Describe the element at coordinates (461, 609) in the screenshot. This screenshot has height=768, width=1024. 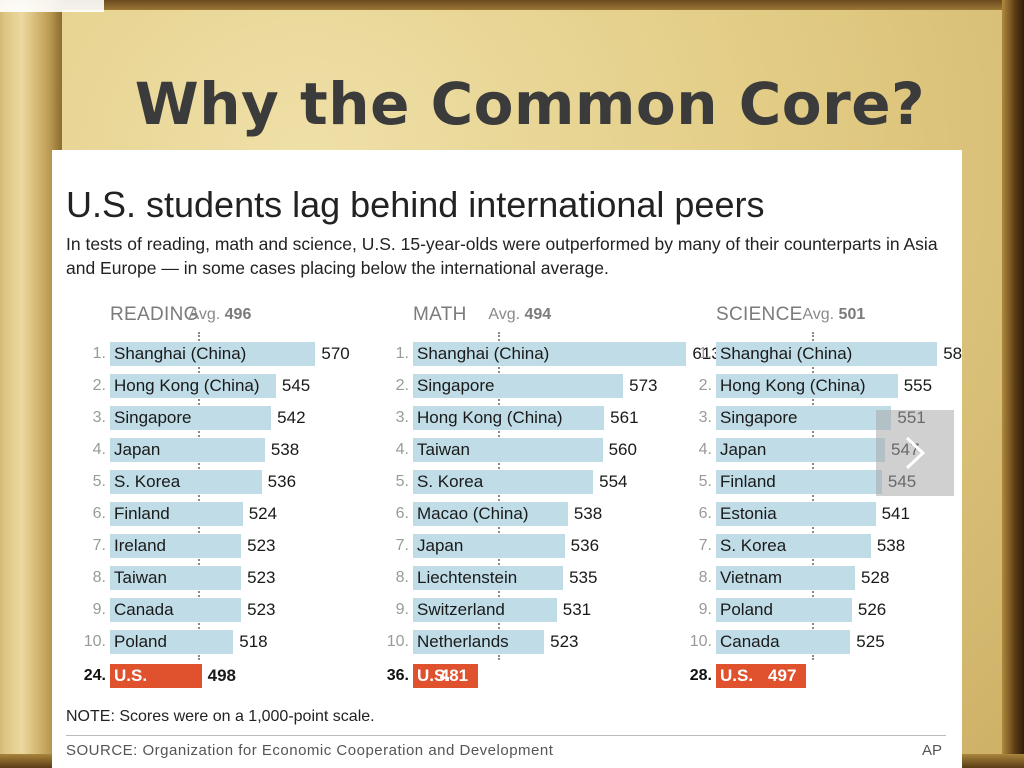
I see `country-label: Switzerland` at that location.